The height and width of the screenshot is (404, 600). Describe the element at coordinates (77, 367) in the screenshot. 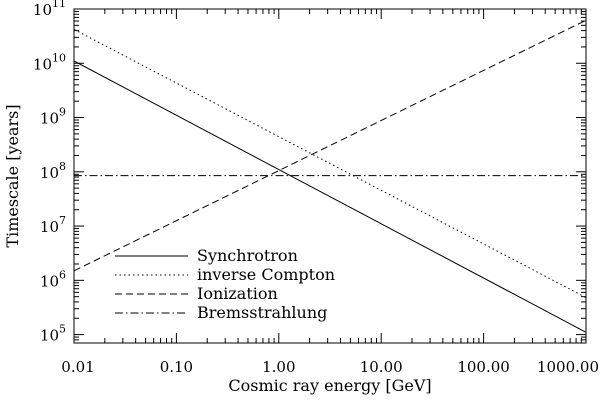

I see `x-tick-label: 0.01` at that location.